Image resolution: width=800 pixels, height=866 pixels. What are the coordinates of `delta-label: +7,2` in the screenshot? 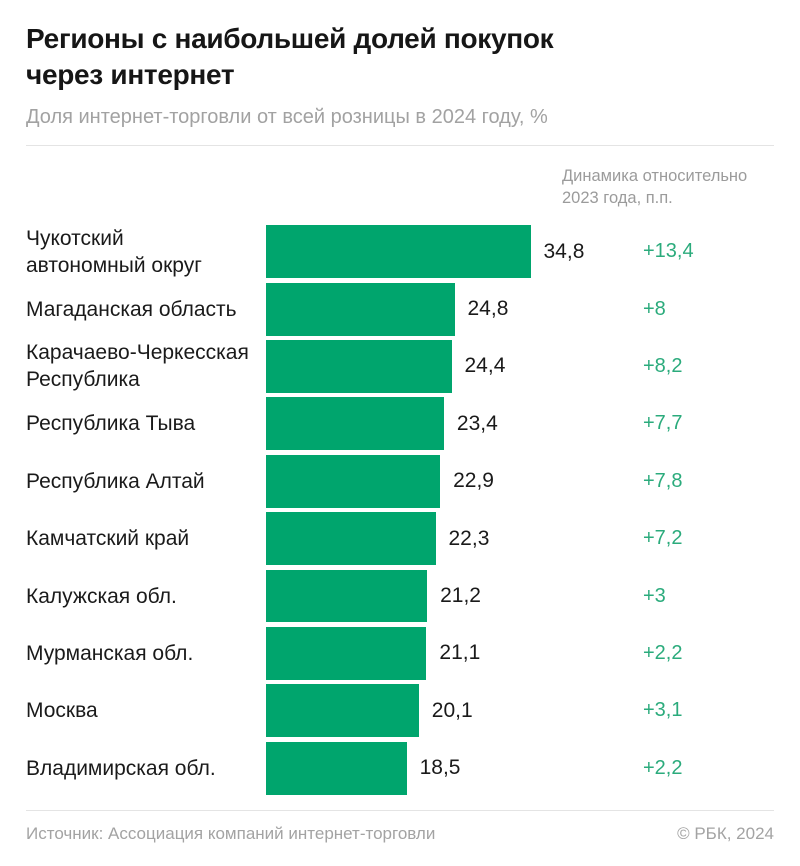 It's located at (663, 538).